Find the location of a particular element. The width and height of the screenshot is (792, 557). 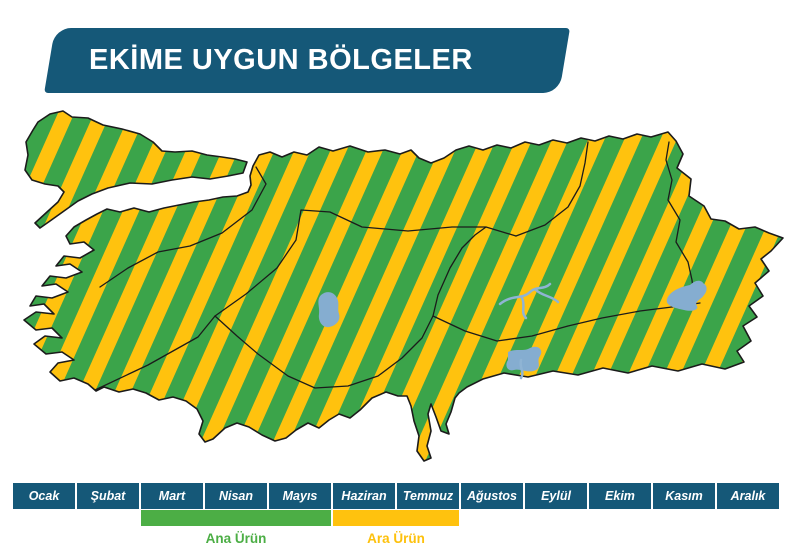

ana-urun-label: Ana Ürün is located at coordinates (236, 538).